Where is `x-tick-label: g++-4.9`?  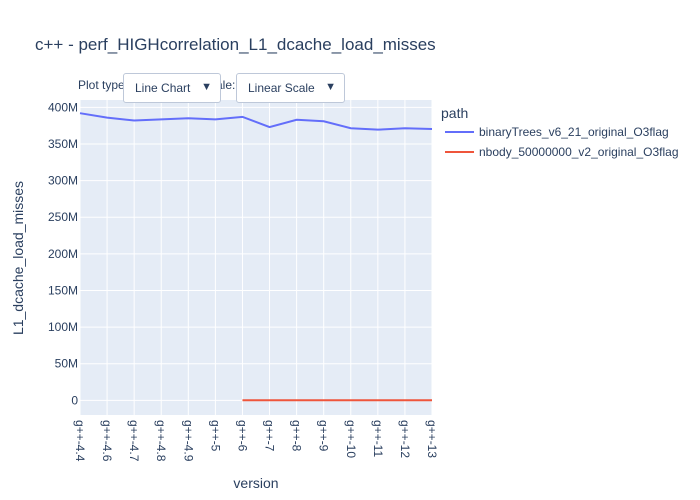
x-tick-label: g++-4.9 is located at coordinates (188, 441).